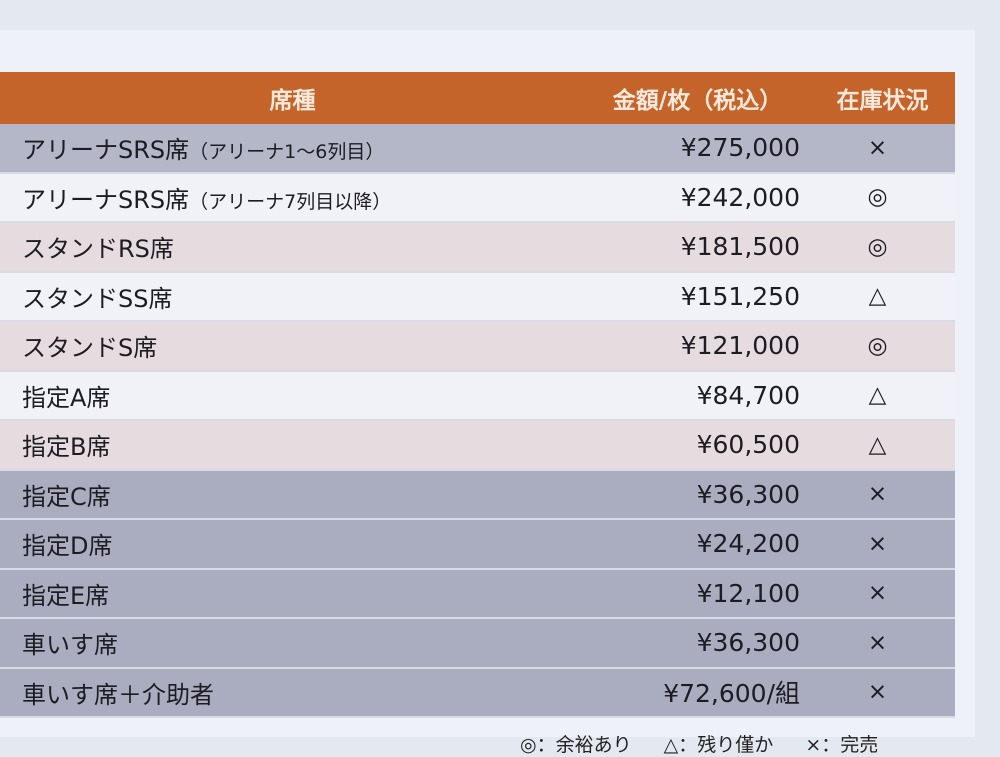  I want to click on header-seat-type: 席種, so click(292, 101).